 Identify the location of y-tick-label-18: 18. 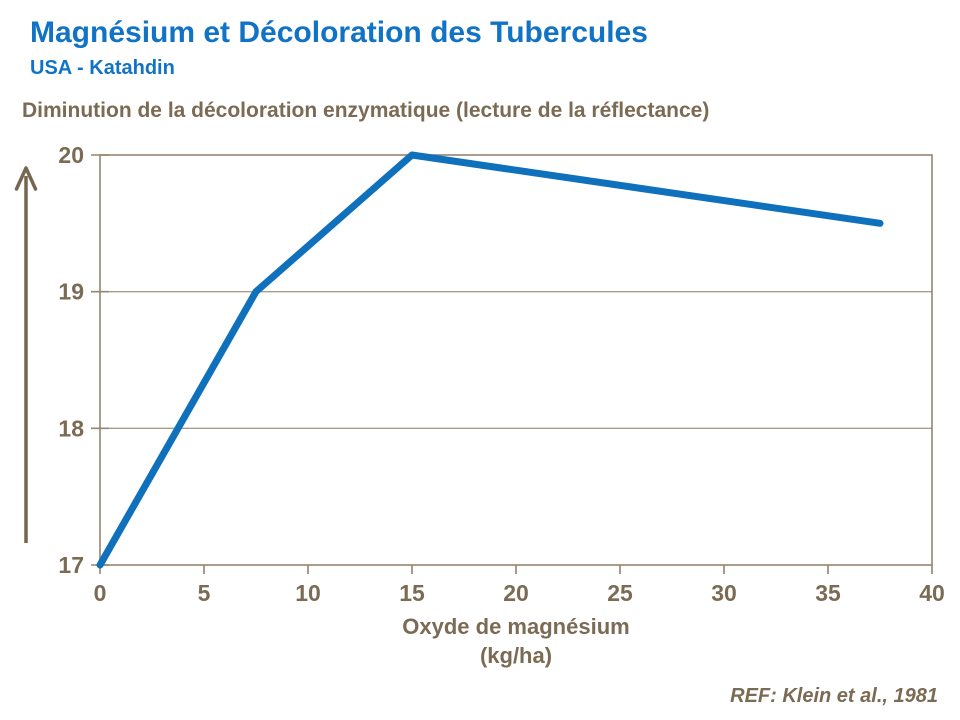
(71, 428).